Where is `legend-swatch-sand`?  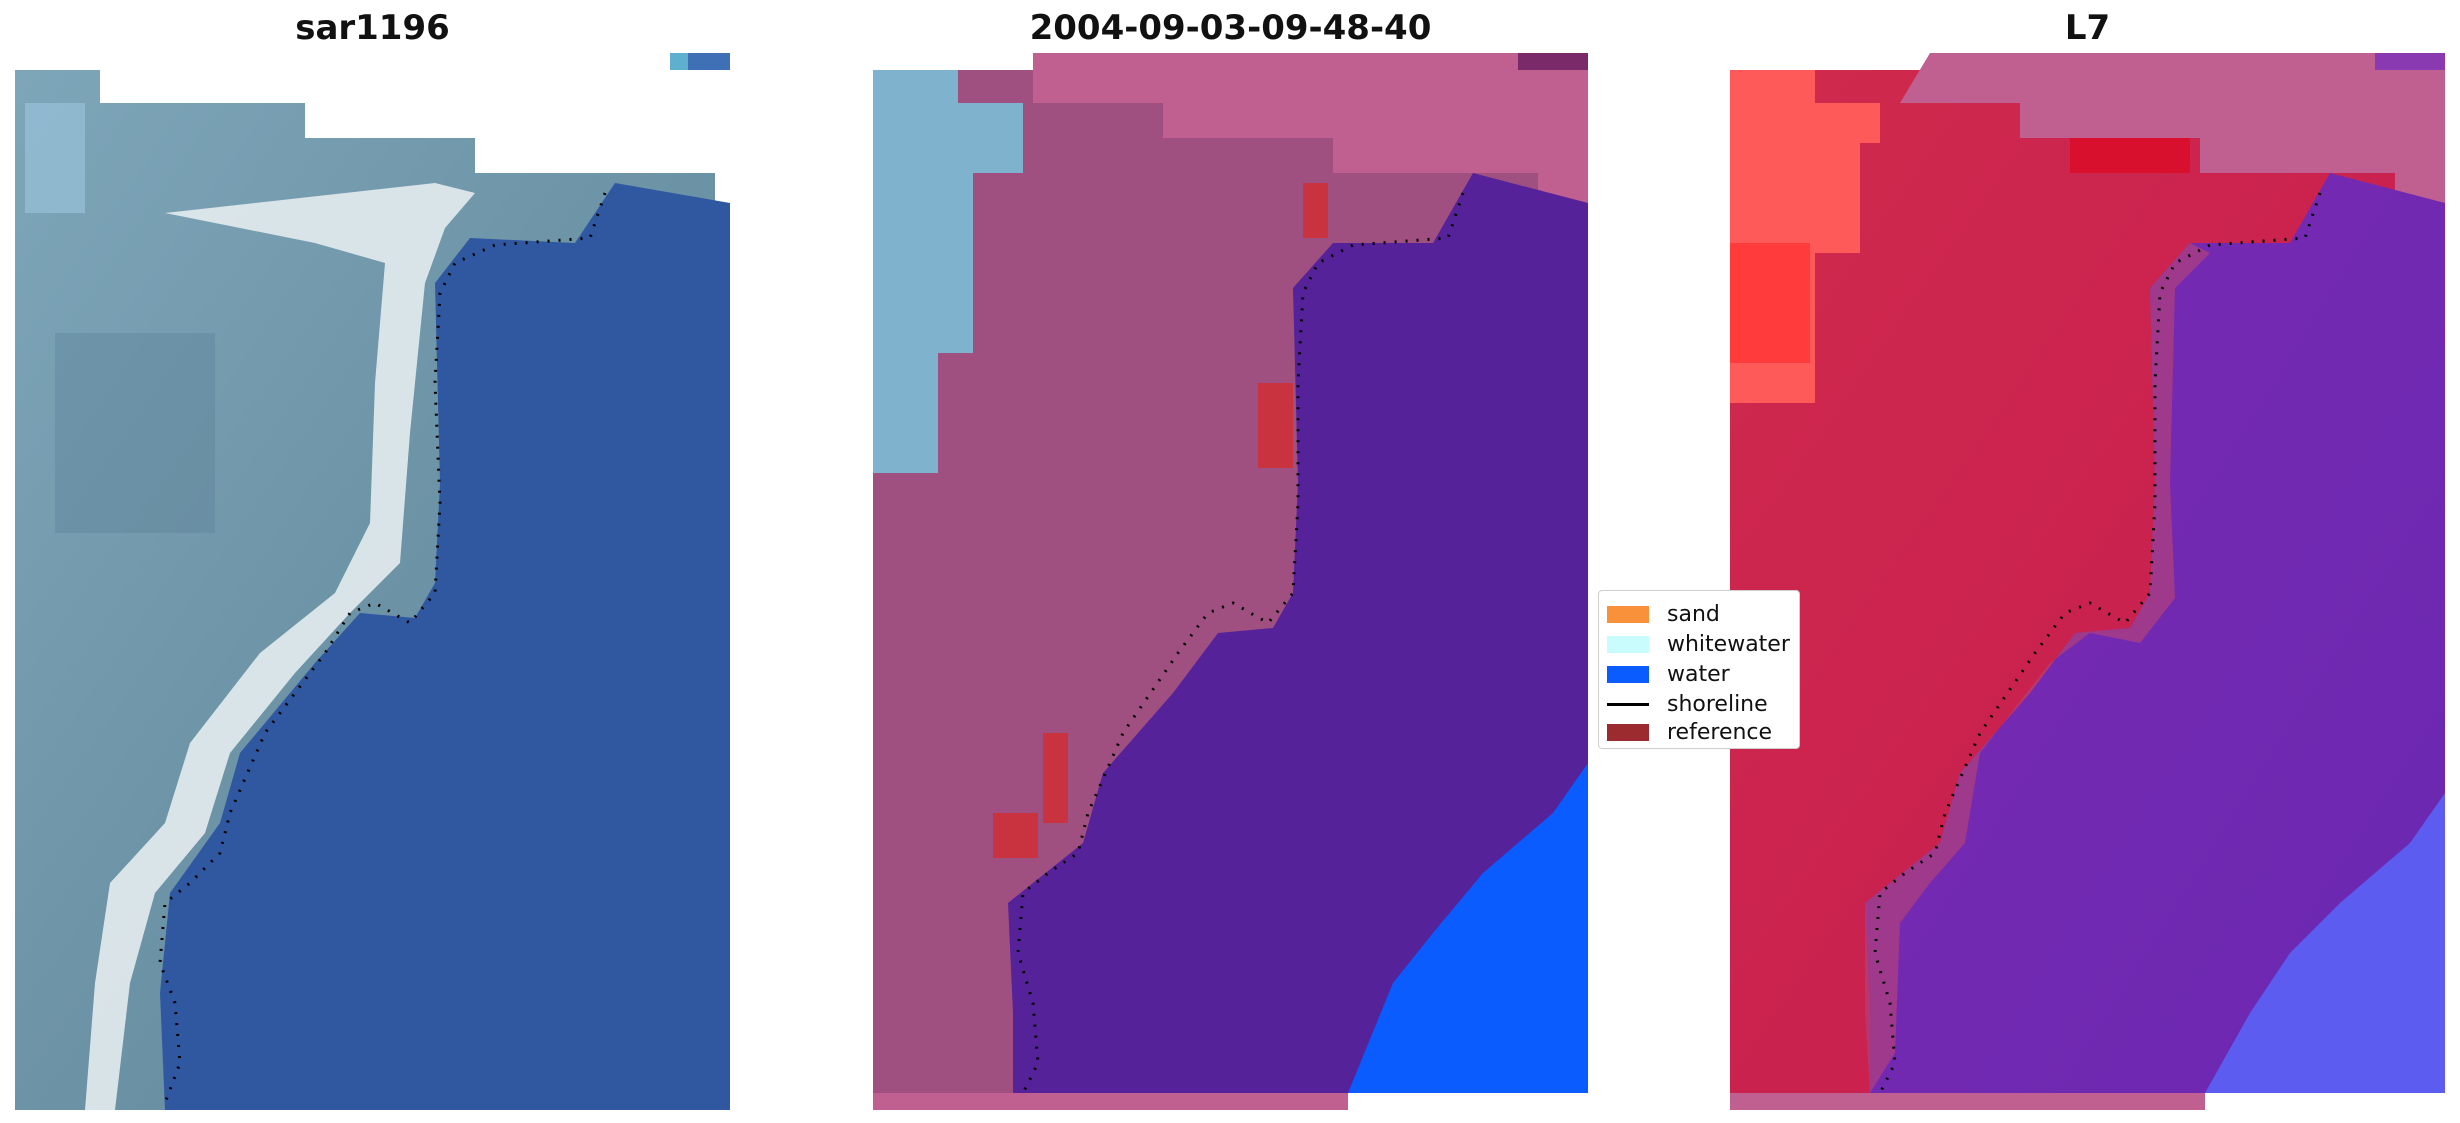
legend-swatch-sand is located at coordinates (1628, 614).